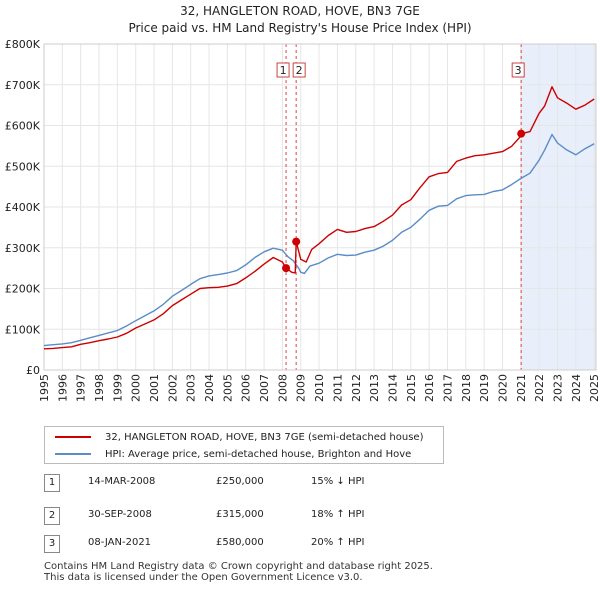  Describe the element at coordinates (154, 388) in the screenshot. I see `x-tick-label: 2001` at that location.